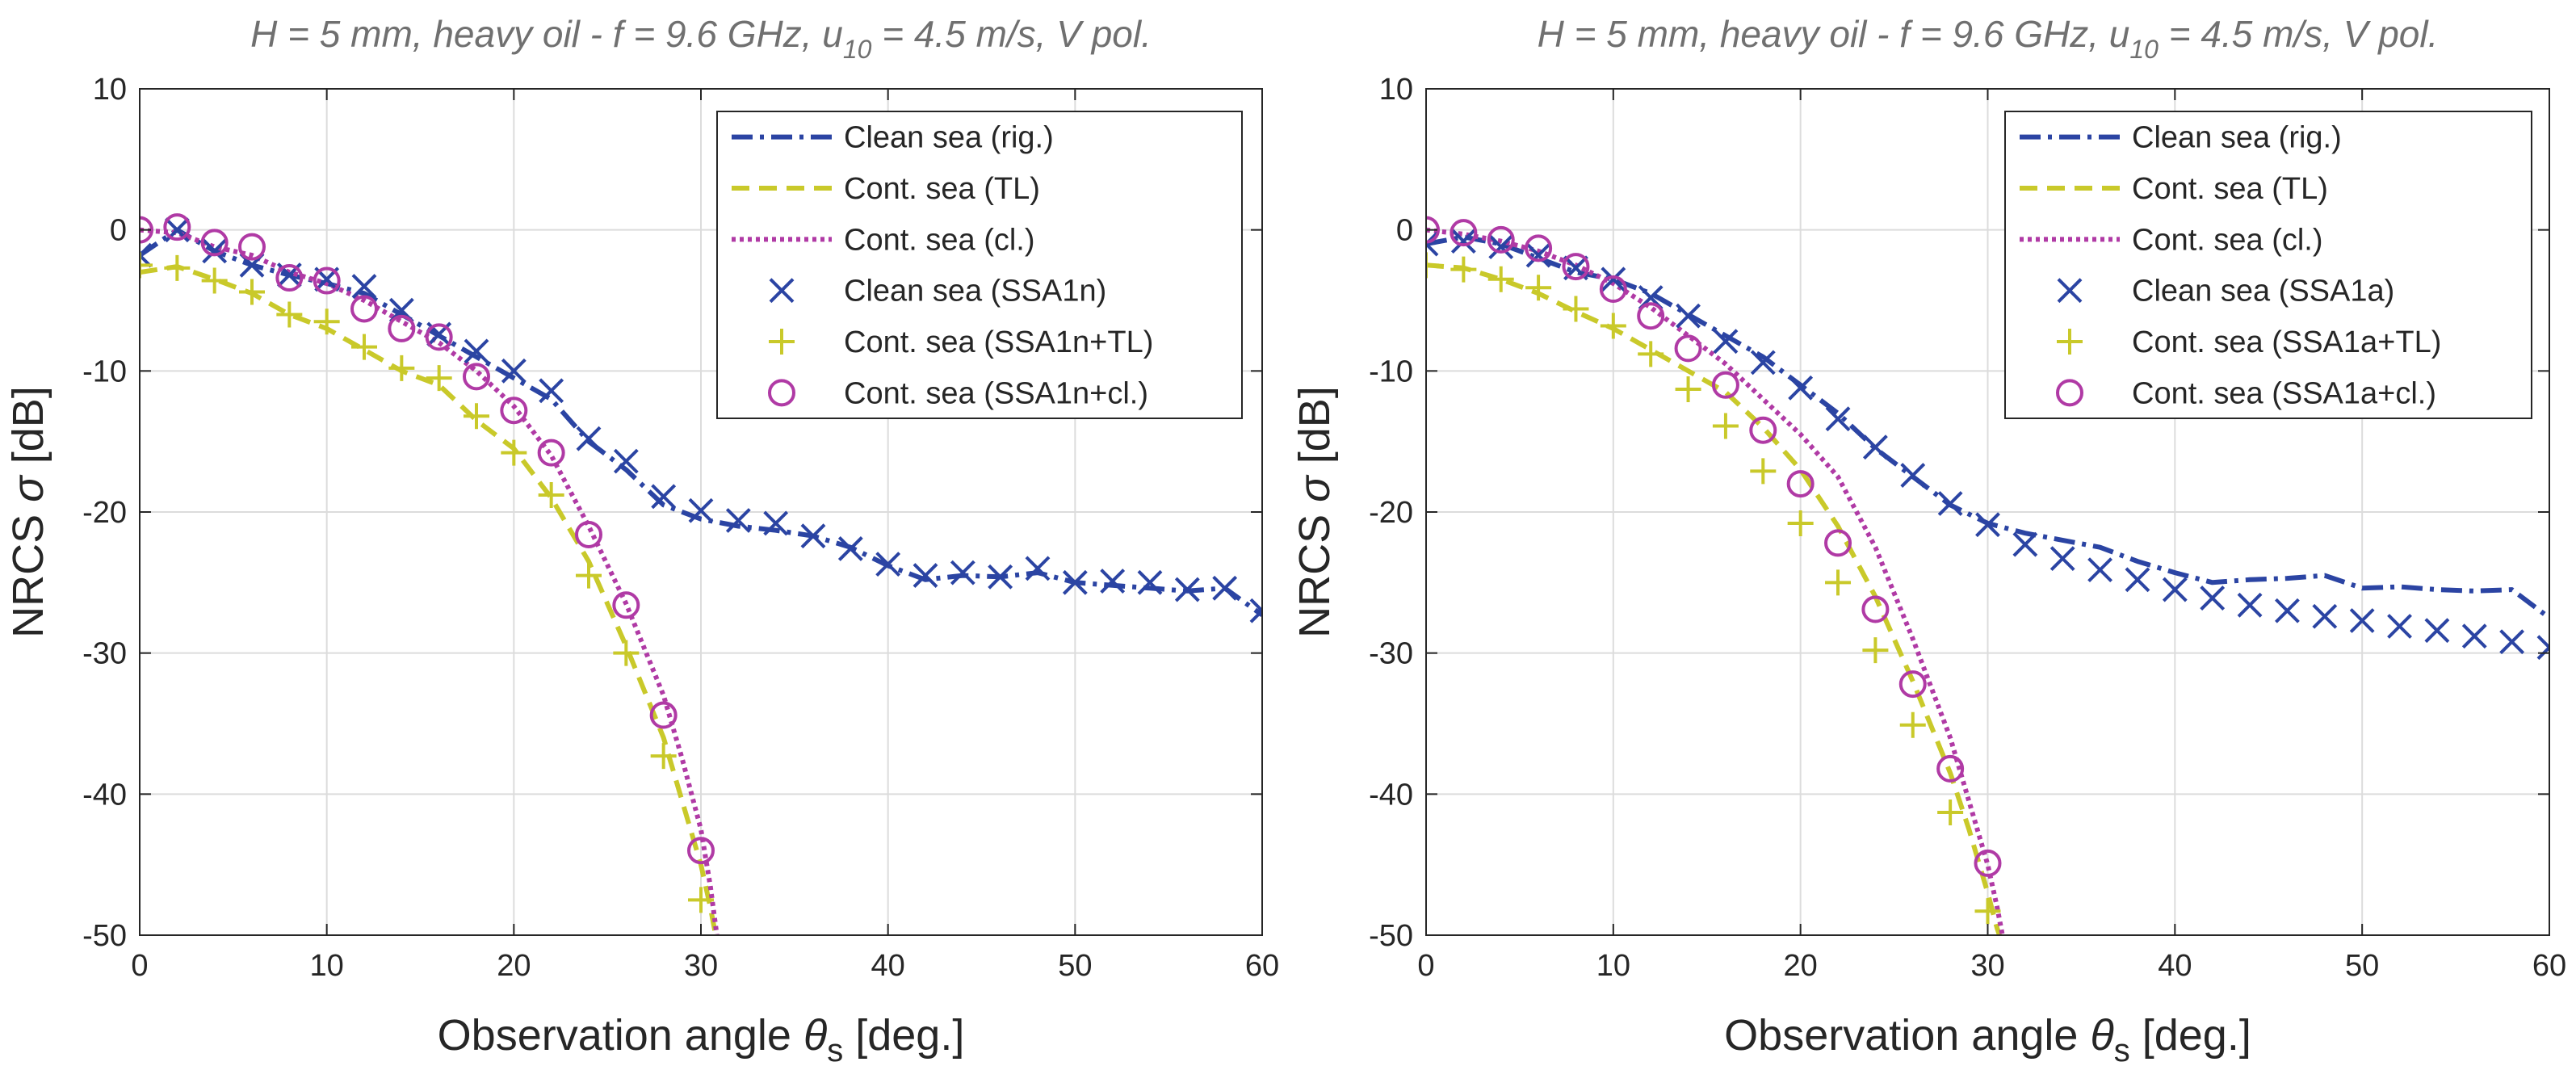 Image resolution: width=2576 pixels, height=1087 pixels. Describe the element at coordinates (2175, 966) in the screenshot. I see `x-tick-label: 40` at that location.